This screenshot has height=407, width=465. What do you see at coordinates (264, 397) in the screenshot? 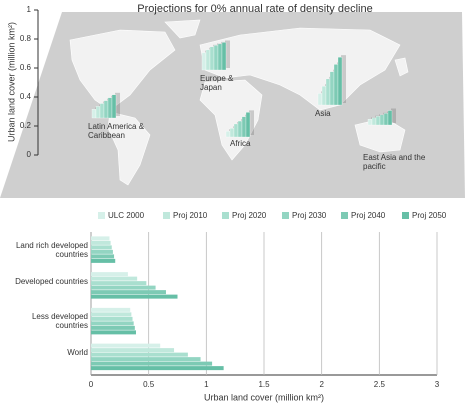
I see `x-axis-label: Urban land cover (million km²)` at bounding box center [264, 397].